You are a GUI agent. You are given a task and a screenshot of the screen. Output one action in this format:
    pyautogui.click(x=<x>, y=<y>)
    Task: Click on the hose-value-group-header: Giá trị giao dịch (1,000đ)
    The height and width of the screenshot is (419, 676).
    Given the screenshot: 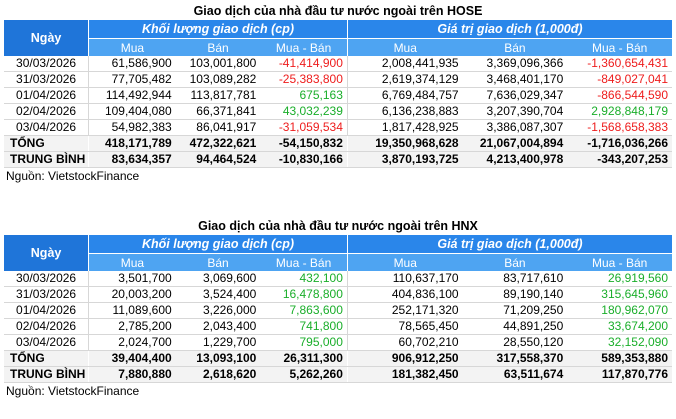 What is the action you would take?
    pyautogui.click(x=509, y=29)
    